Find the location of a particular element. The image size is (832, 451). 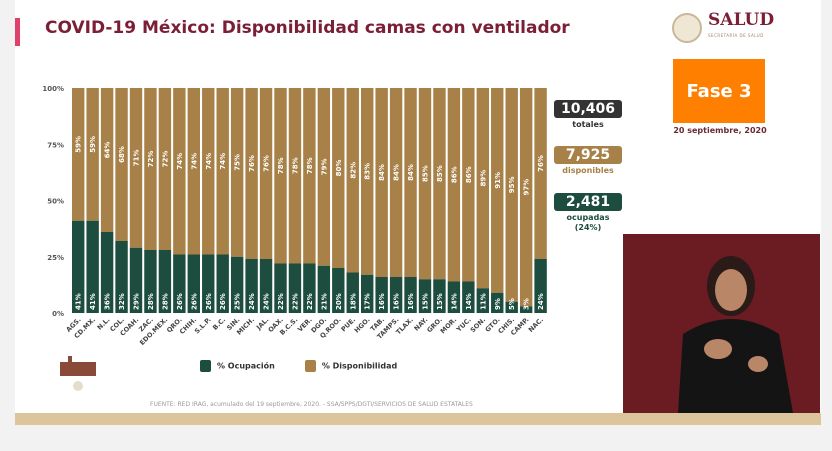

x-tick-label: SON. is located at coordinates (478, 325).